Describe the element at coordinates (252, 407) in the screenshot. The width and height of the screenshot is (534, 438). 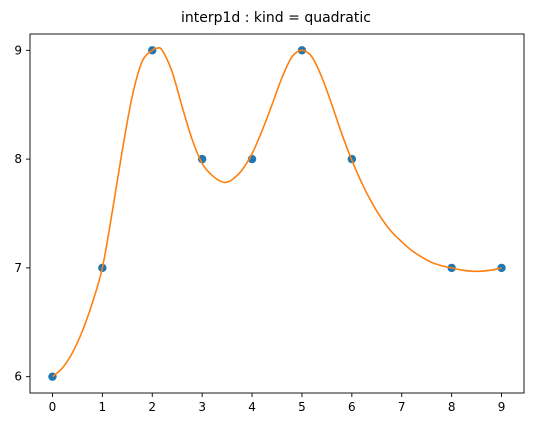
I see `x-tick-label: 4` at that location.